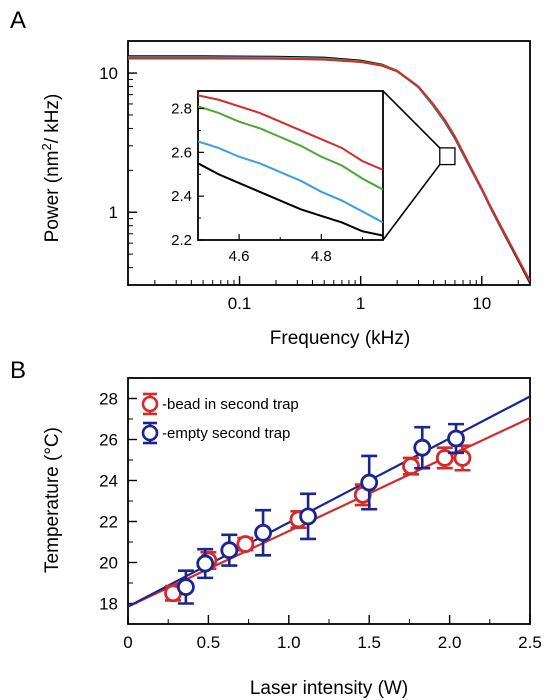 Image resolution: width=549 pixels, height=700 pixels. Describe the element at coordinates (108, 604) in the screenshot. I see `panel-b-y-tick-label: 18` at that location.